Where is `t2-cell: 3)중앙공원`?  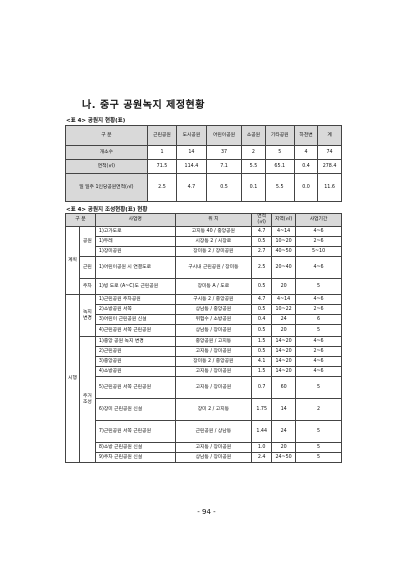
t2-cell: 3)중앙공원 is located at coordinates (135, 361).